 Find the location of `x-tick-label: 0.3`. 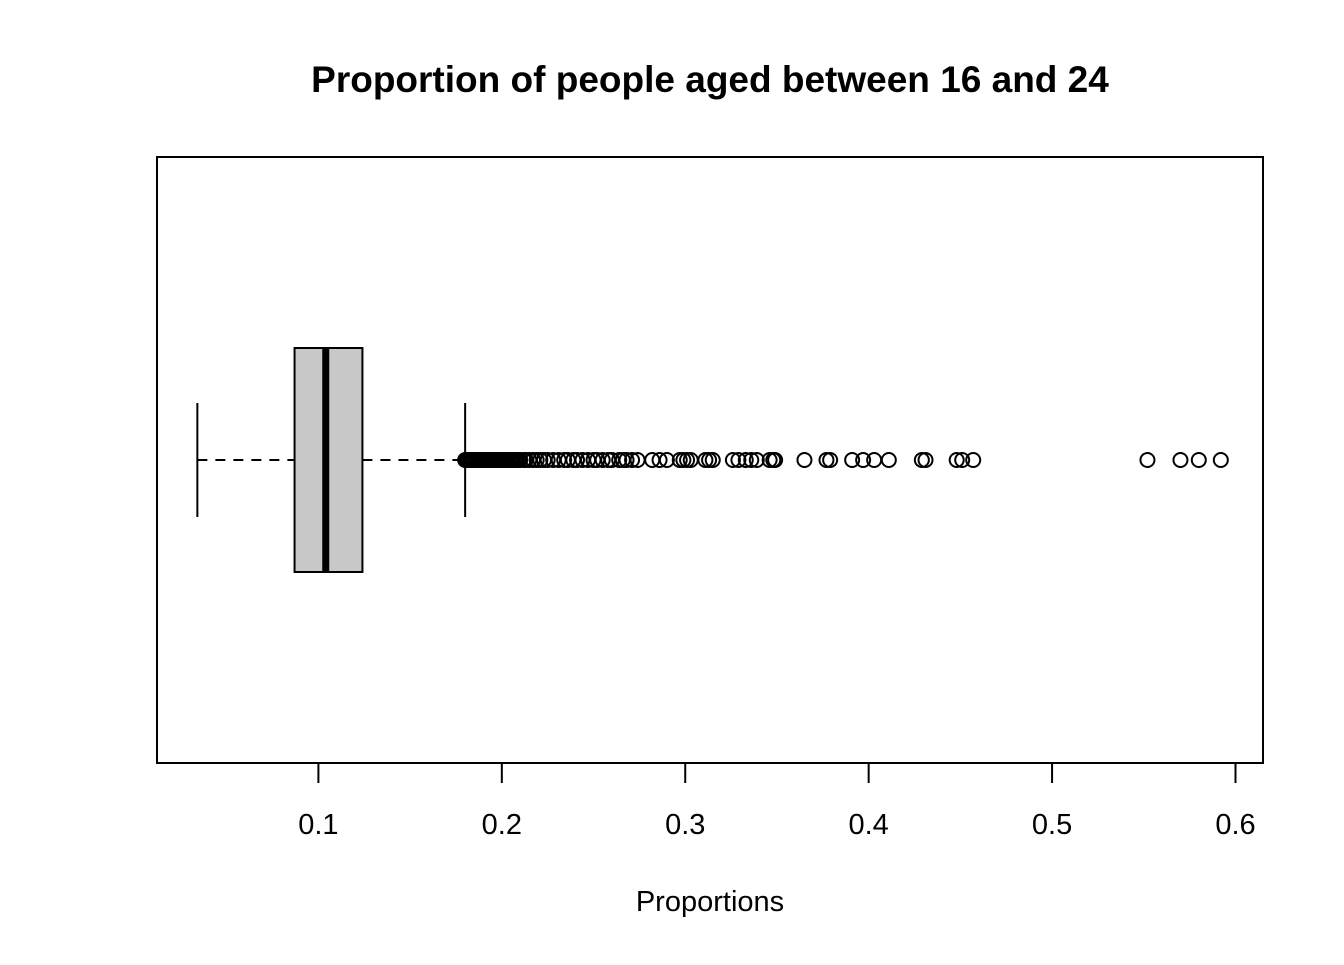

x-tick-label: 0.3 is located at coordinates (685, 825).